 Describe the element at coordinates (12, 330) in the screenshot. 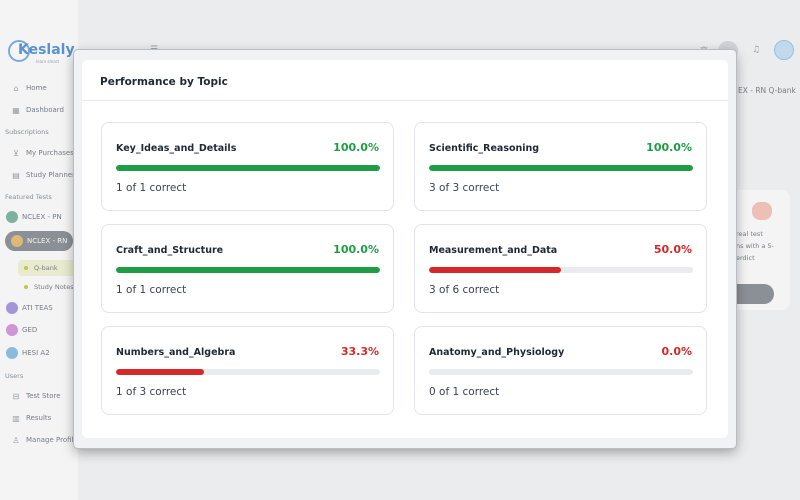

I see `ged-icon` at that location.